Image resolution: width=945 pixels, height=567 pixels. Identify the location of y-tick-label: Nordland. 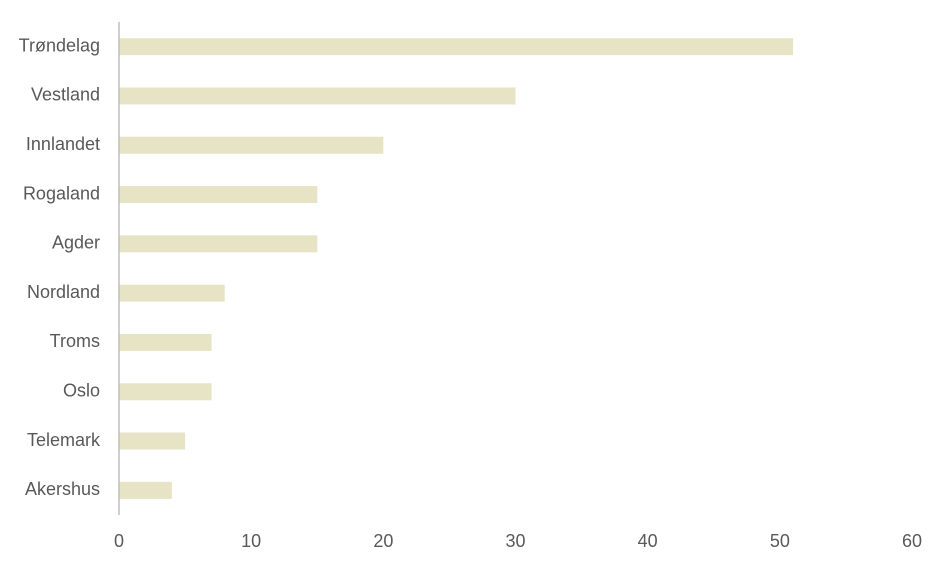
(63, 292).